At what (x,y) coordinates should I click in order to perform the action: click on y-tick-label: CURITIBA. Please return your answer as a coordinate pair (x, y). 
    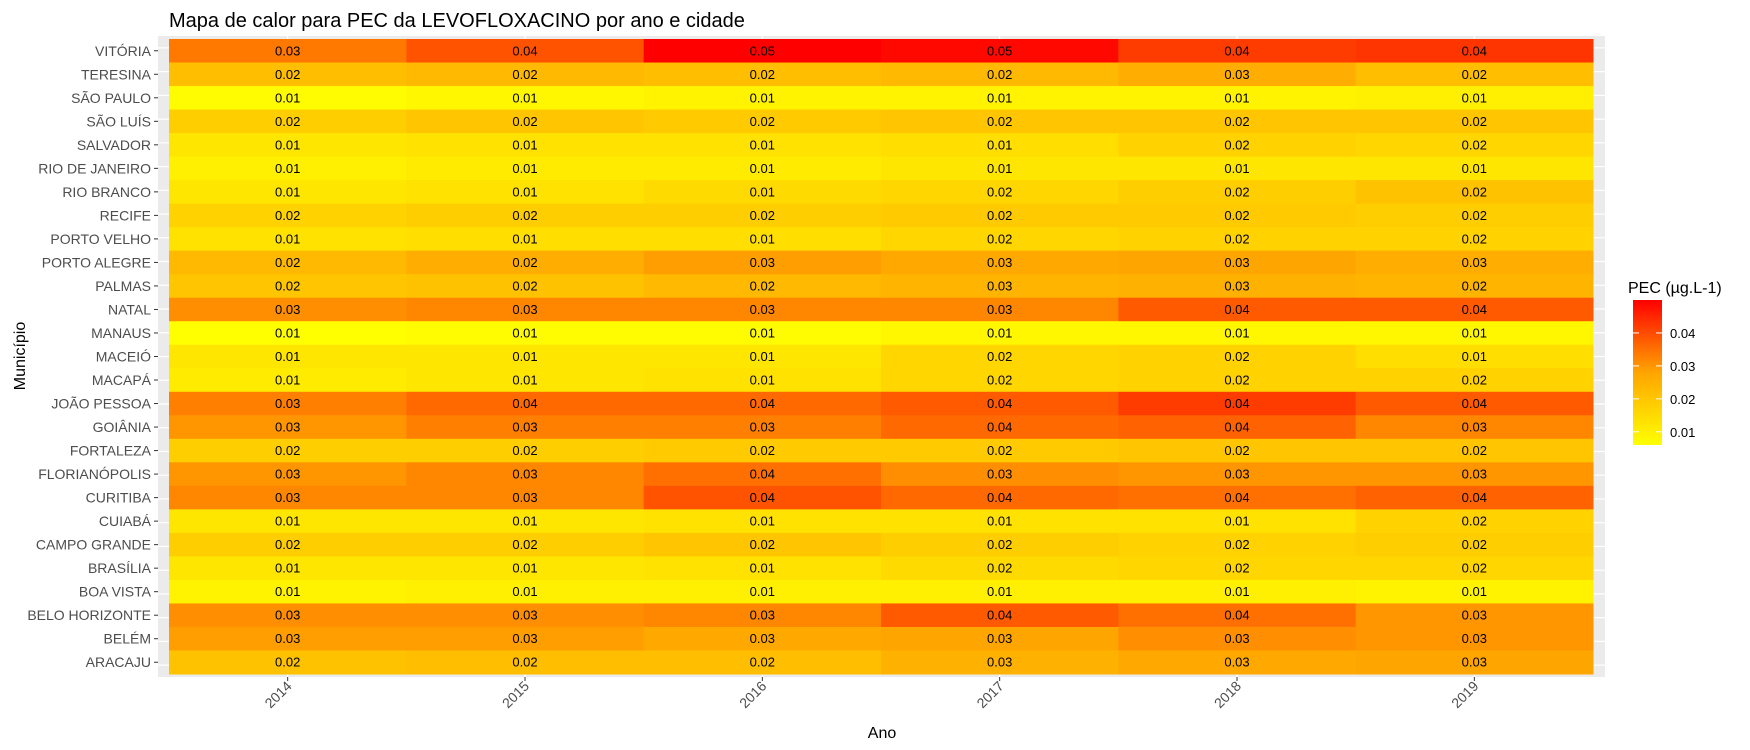
    Looking at the image, I should click on (119, 498).